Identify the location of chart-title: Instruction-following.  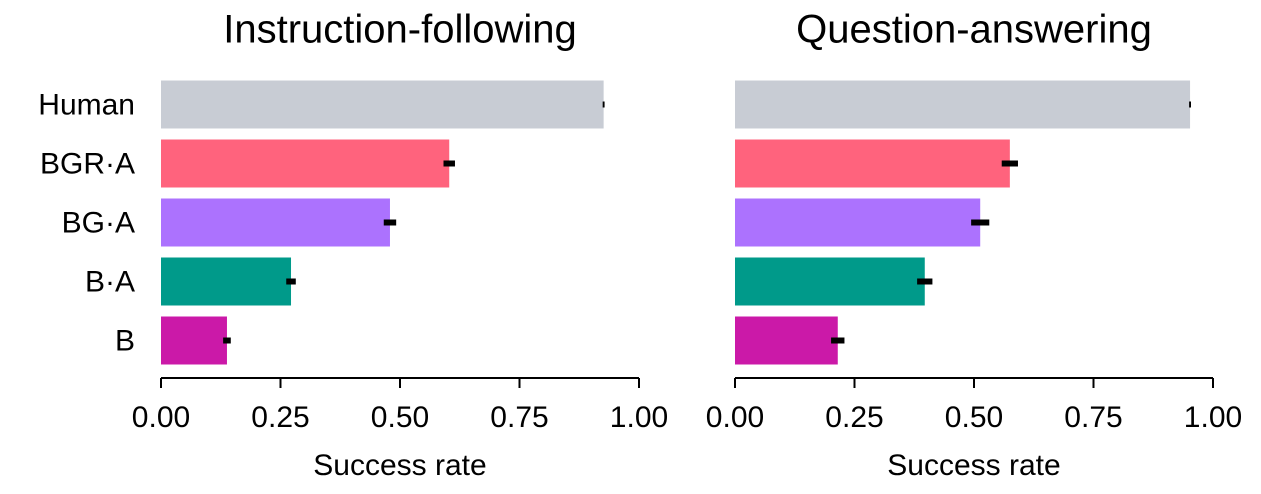
(400, 30).